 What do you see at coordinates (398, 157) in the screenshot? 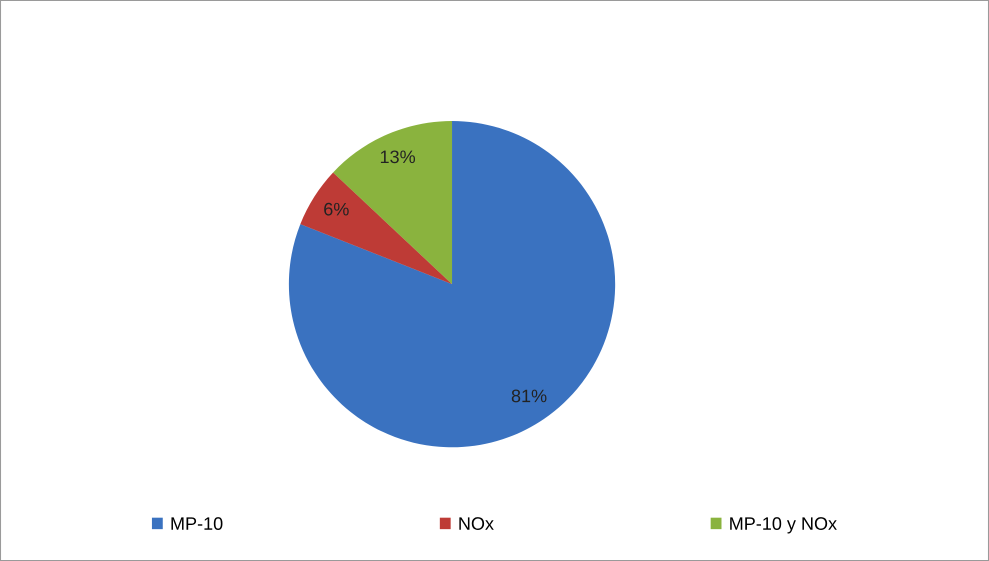
I see `data-label: 13%` at bounding box center [398, 157].